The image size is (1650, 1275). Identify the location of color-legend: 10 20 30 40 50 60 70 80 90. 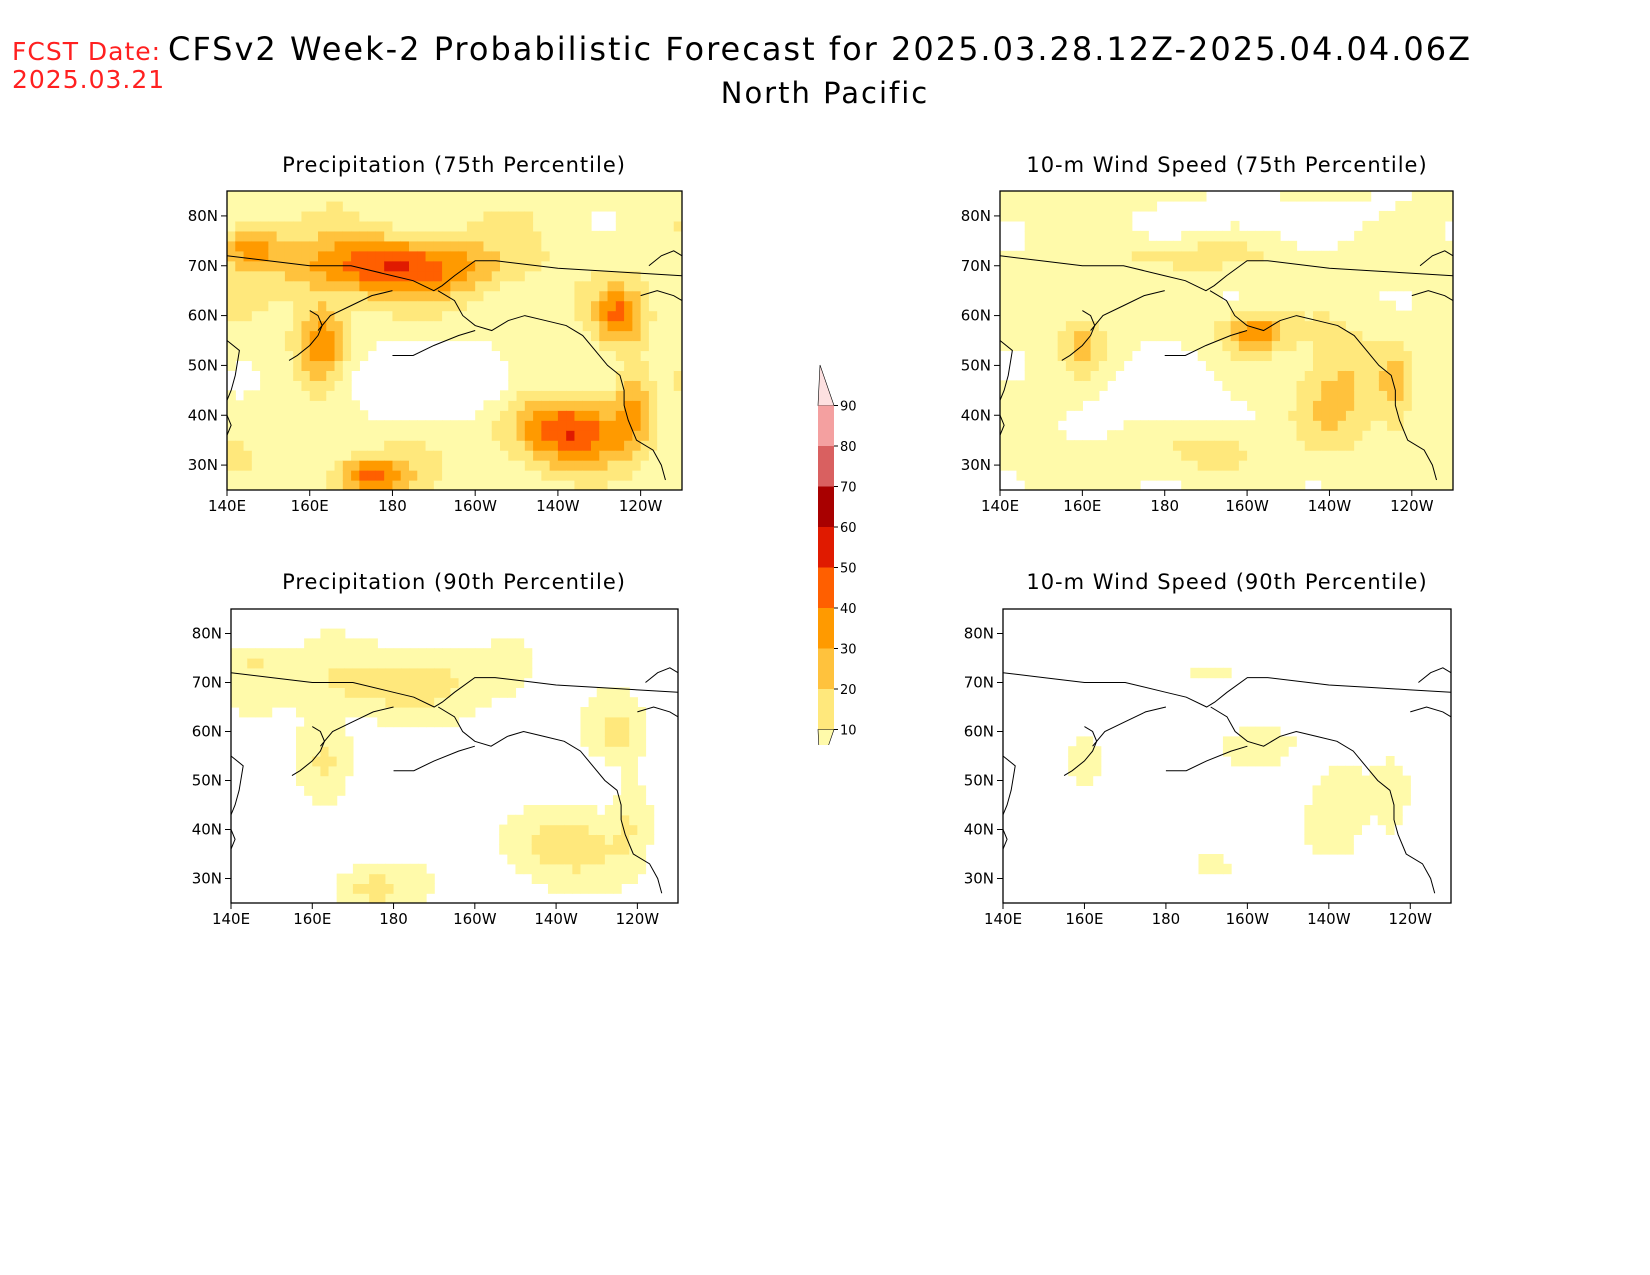
(837, 554).